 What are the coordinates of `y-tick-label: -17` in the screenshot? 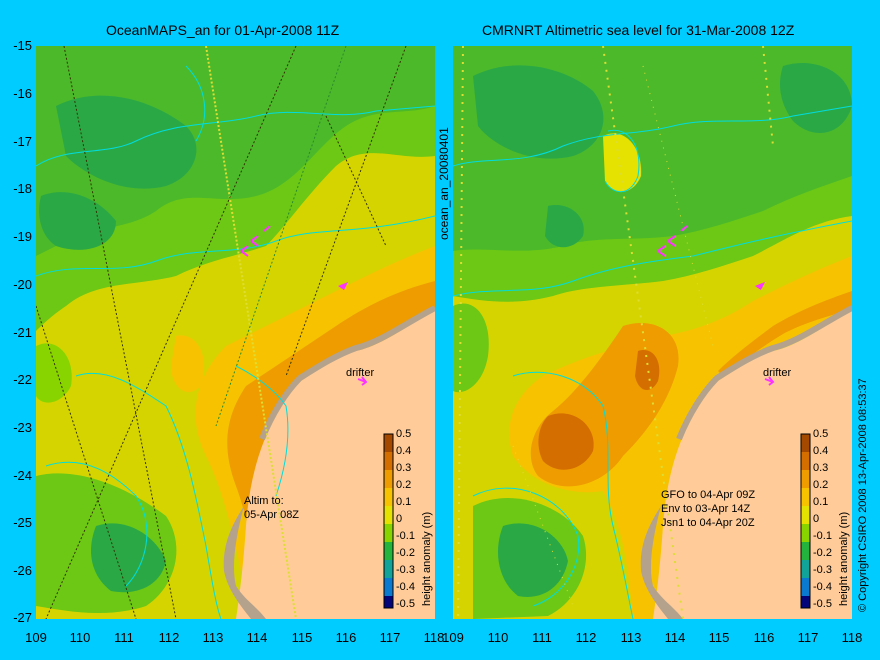 It's located at (22, 141).